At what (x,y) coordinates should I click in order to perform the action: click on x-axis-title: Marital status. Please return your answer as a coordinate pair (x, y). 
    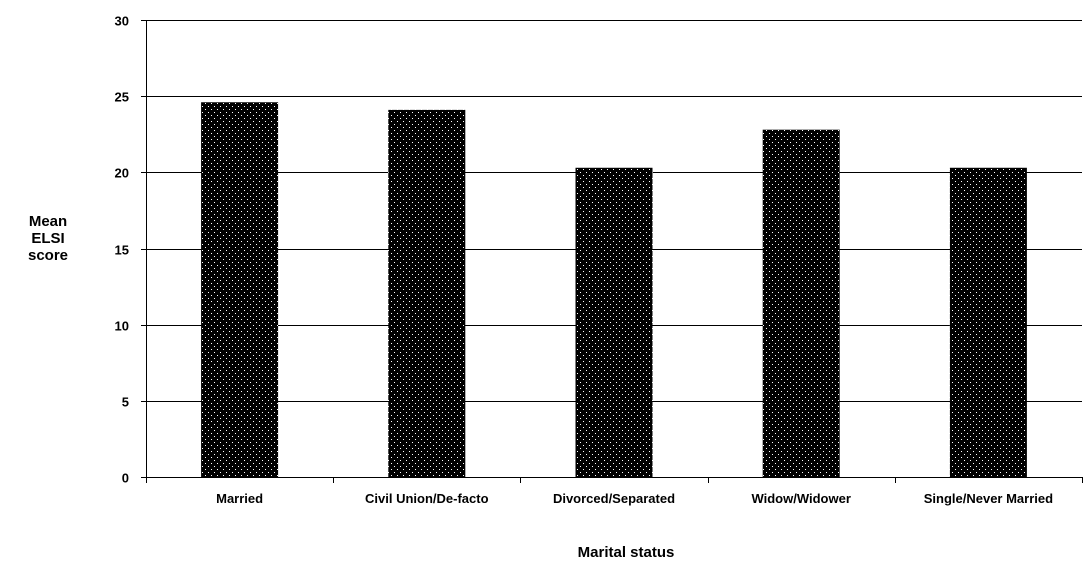
    Looking at the image, I should click on (626, 552).